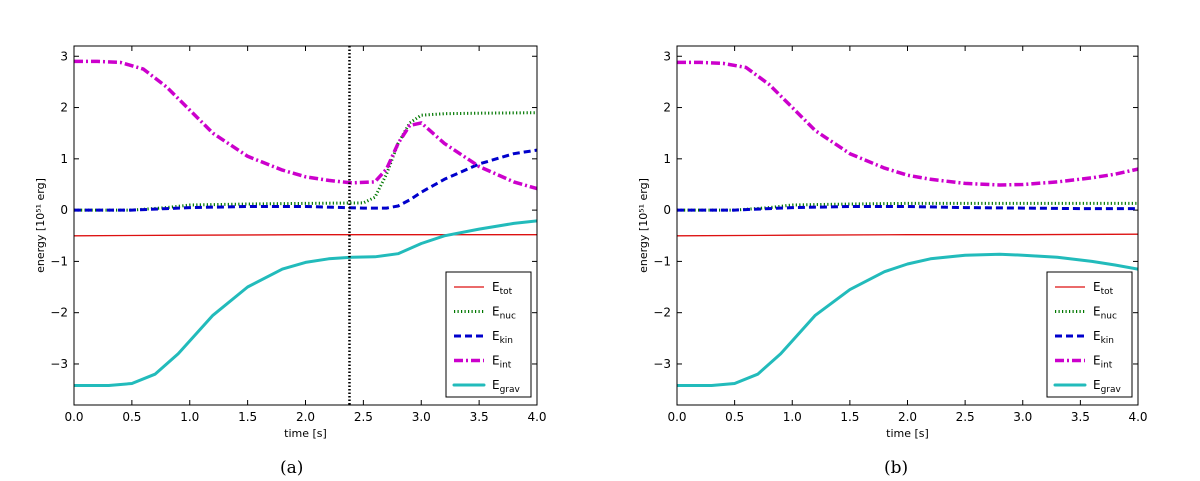  I want to click on panel-a-y-axis-label: energy [10⁵¹ erg], so click(40, 225).